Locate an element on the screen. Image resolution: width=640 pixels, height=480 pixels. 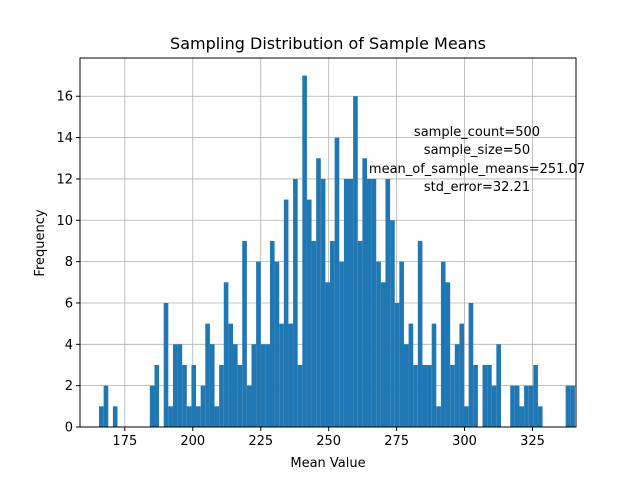
y-tick-label: 6 is located at coordinates (69, 303).